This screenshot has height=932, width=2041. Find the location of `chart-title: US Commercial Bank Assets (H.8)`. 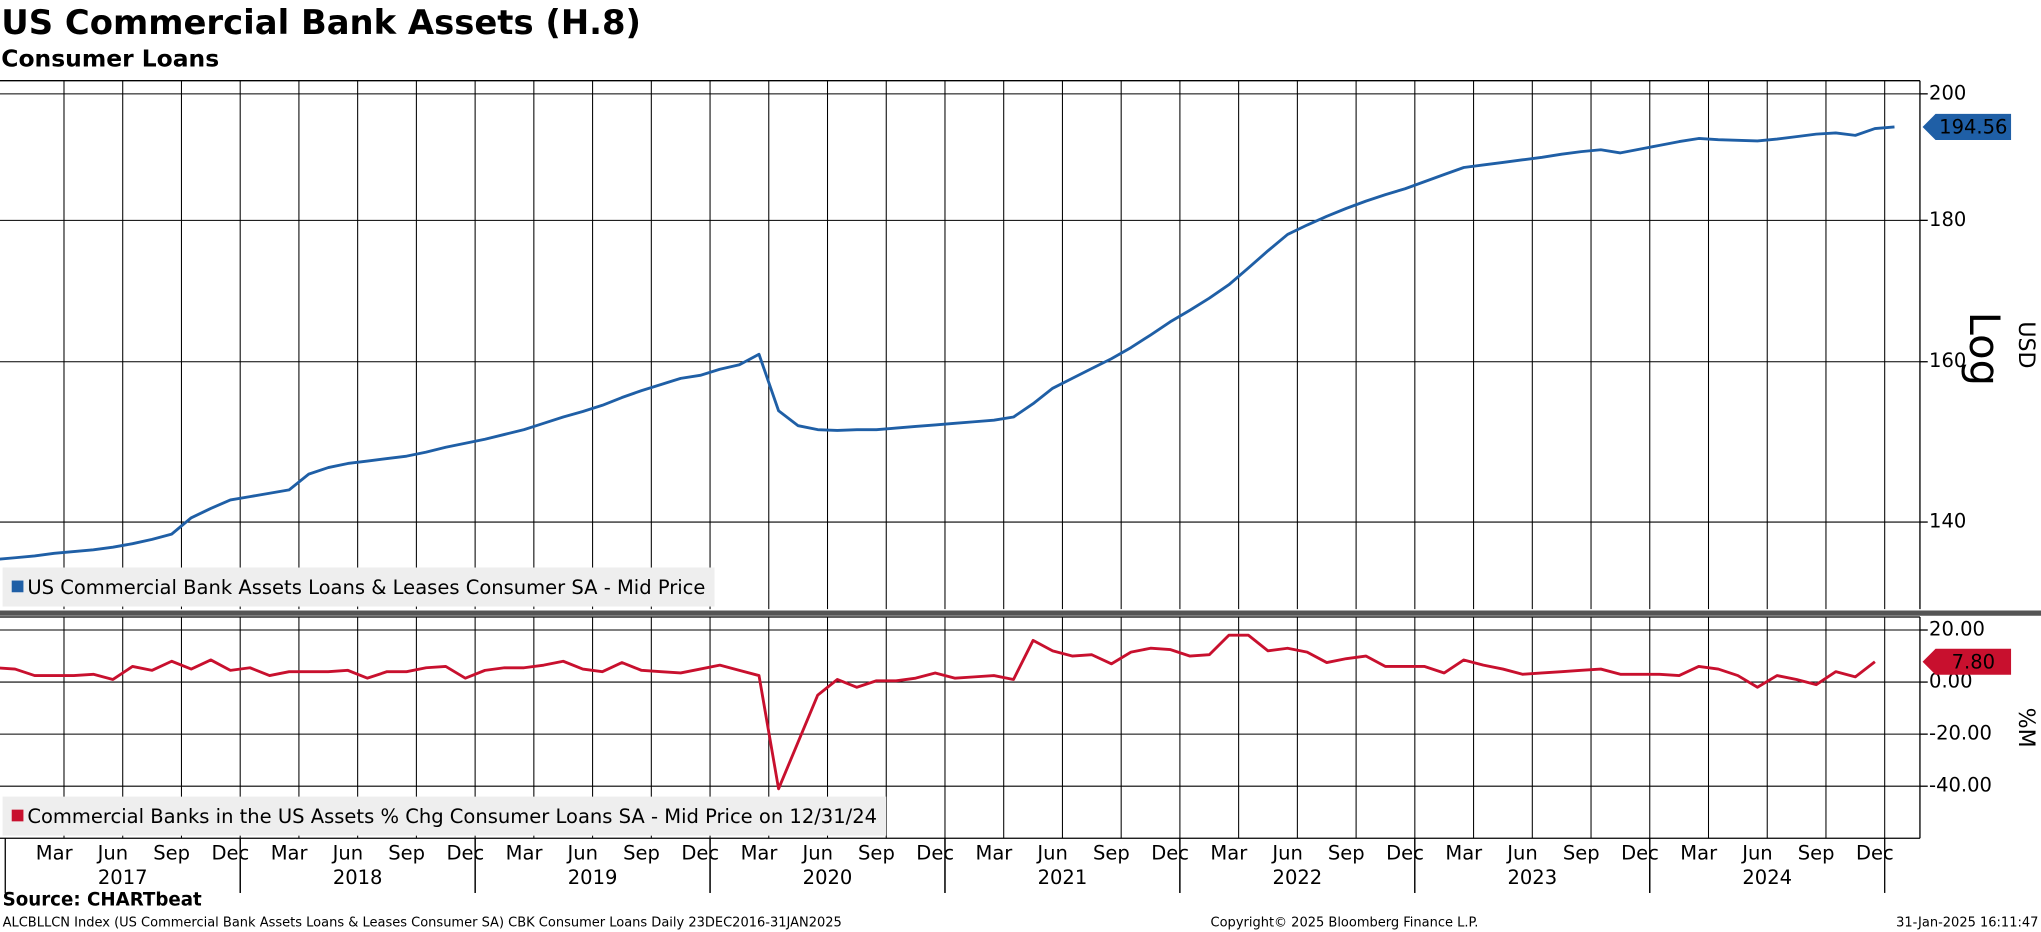

chart-title: US Commercial Bank Assets (H.8) is located at coordinates (321, 22).